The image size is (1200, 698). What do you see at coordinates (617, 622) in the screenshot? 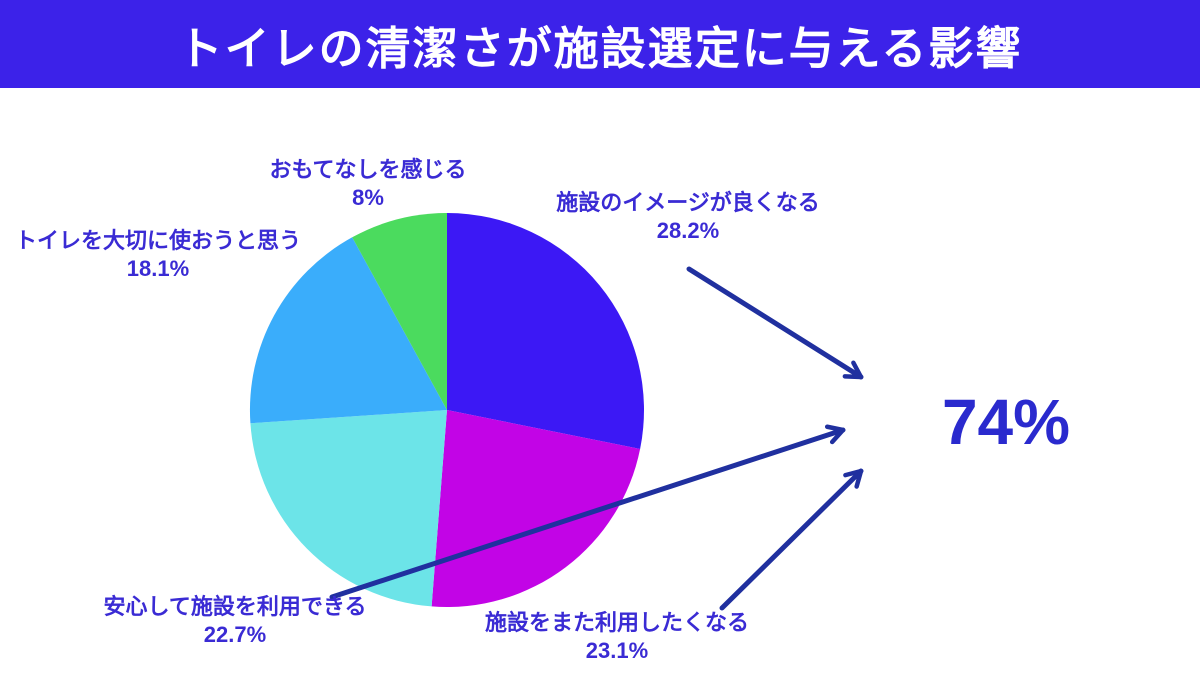
I see `slice-label-text: 施設をまた利用したくなる` at bounding box center [617, 622].